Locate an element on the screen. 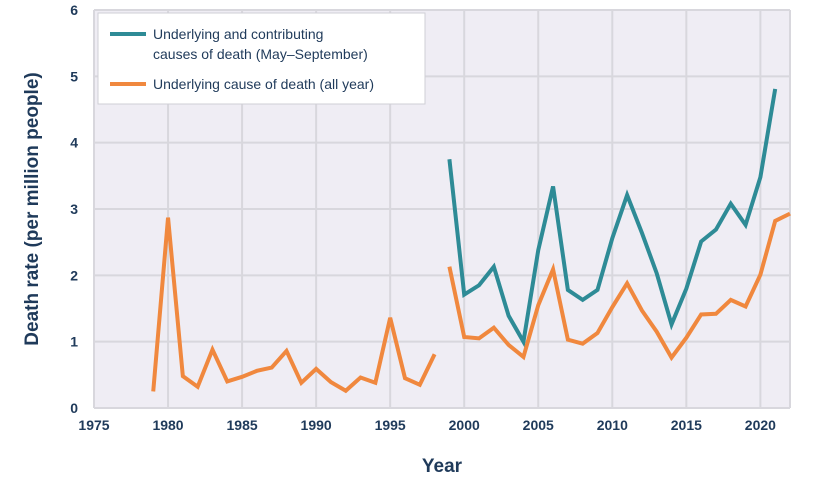 The height and width of the screenshot is (486, 825). y-tick-label: 5 is located at coordinates (74, 76).